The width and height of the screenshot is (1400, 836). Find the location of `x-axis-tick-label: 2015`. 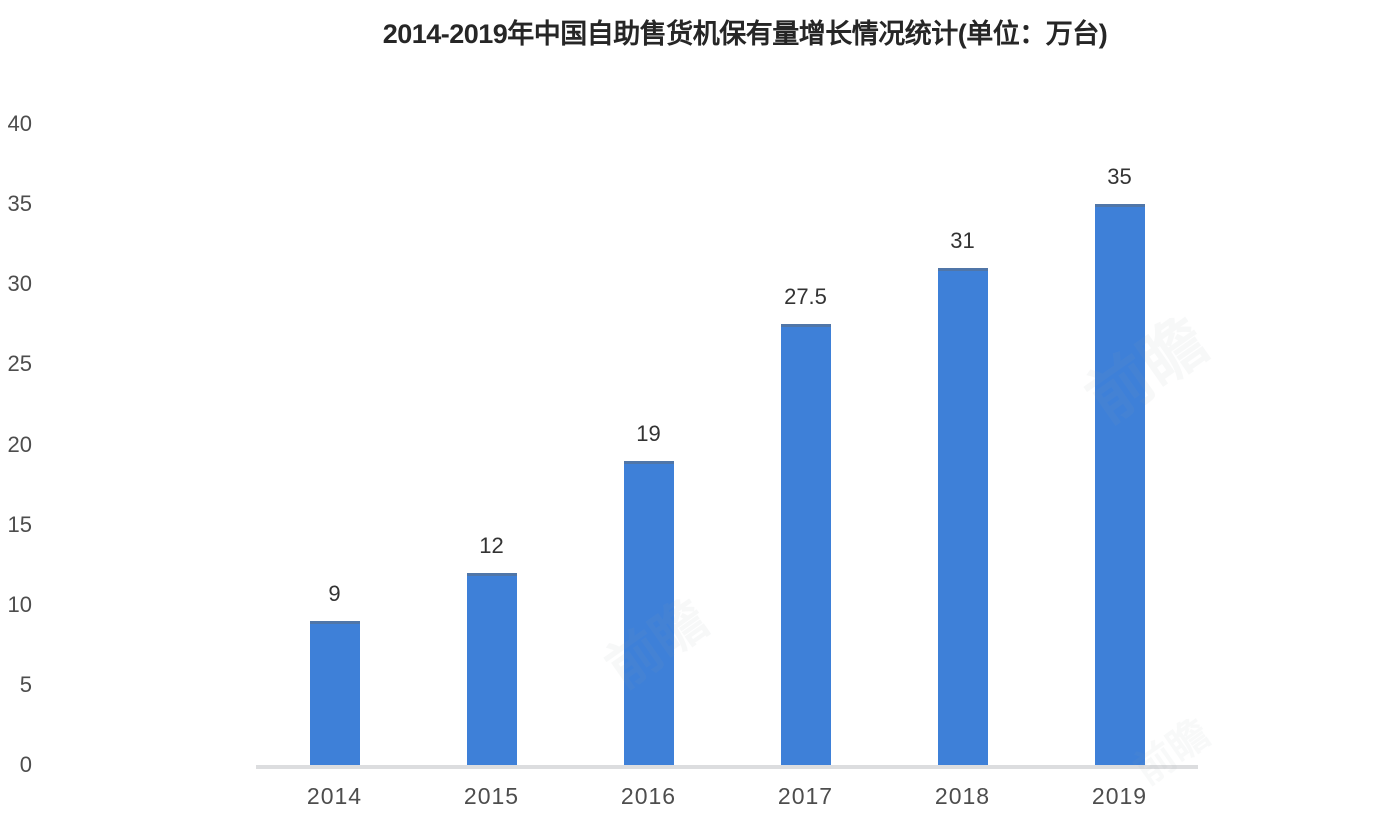

x-axis-tick-label: 2015 is located at coordinates (491, 796).